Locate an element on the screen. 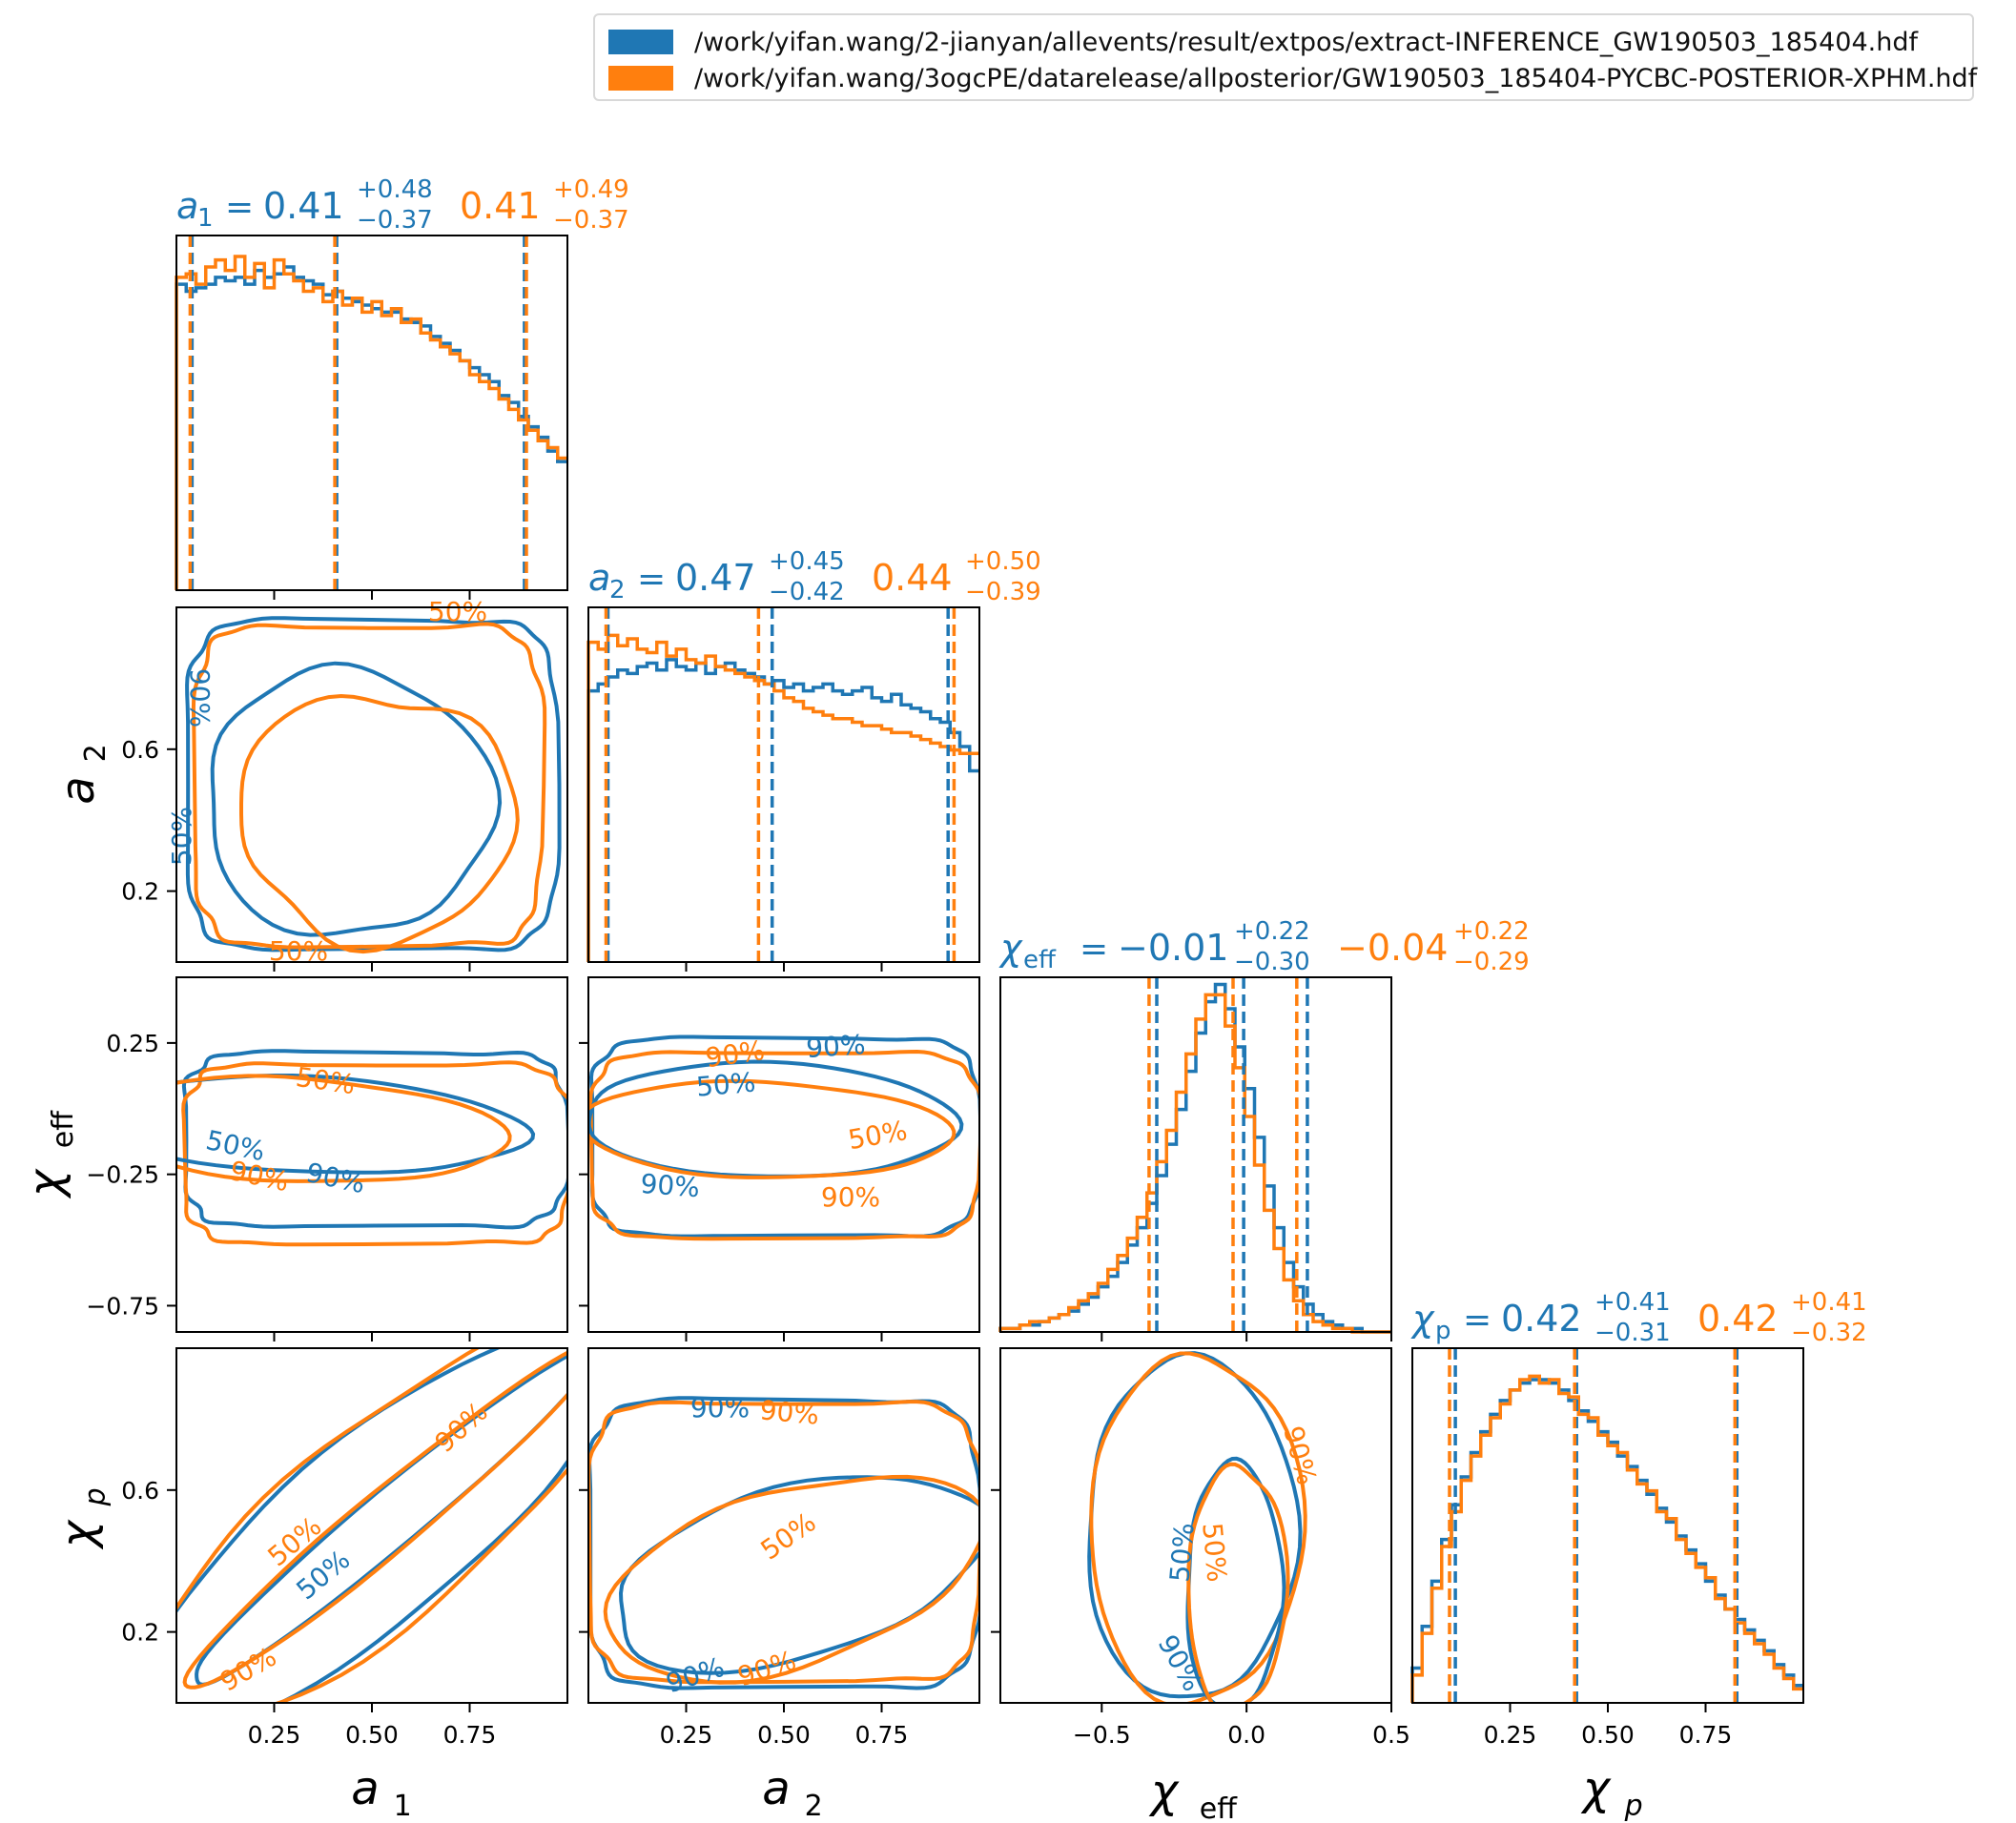 The height and width of the screenshot is (1823, 2016). contour-panel-a1-a2 is located at coordinates (373, 785).